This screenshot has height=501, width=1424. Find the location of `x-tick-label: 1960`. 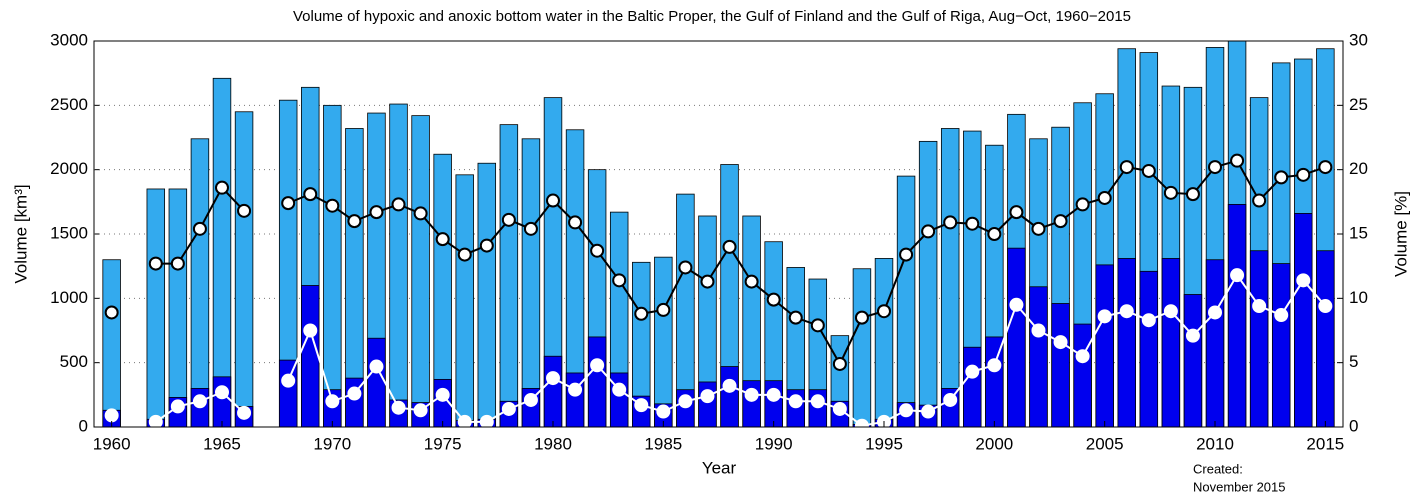

x-tick-label: 1960 is located at coordinates (112, 443).